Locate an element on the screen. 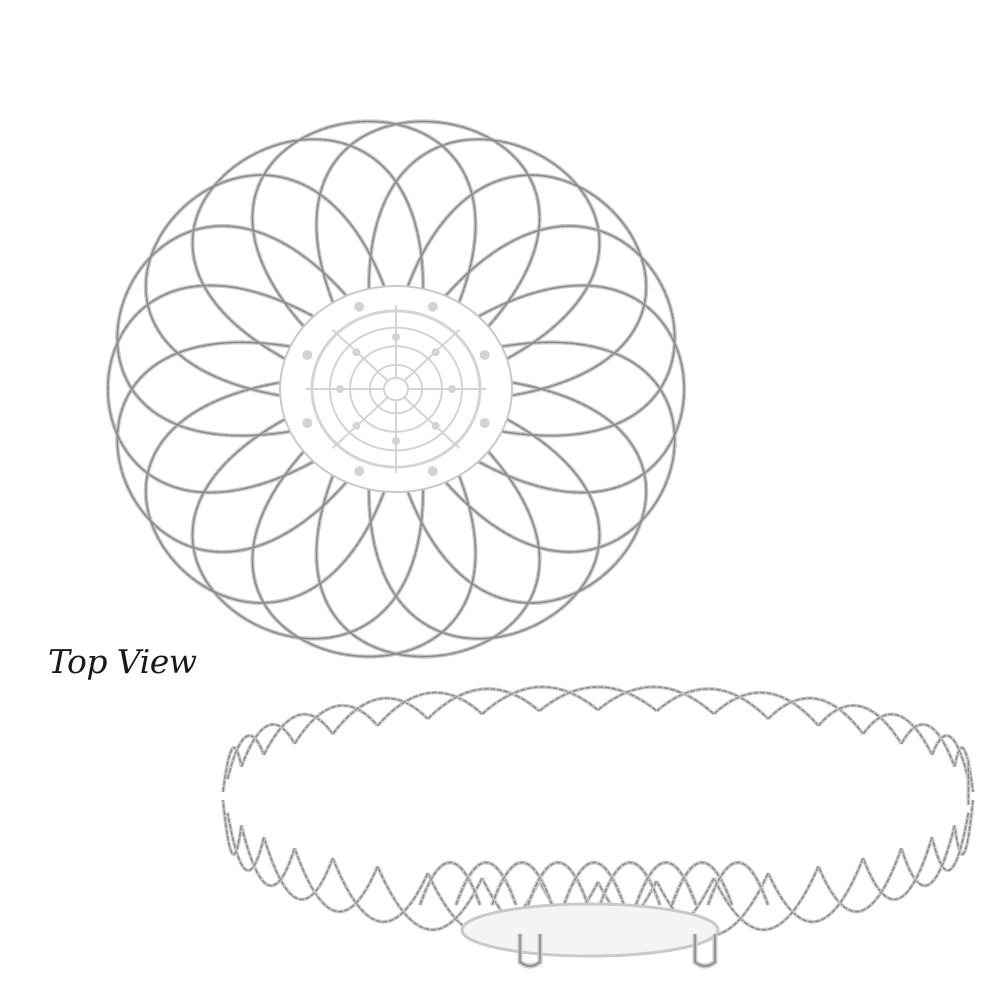 This screenshot has width=1000, height=1000. side-view-feet is located at coordinates (617, 951).